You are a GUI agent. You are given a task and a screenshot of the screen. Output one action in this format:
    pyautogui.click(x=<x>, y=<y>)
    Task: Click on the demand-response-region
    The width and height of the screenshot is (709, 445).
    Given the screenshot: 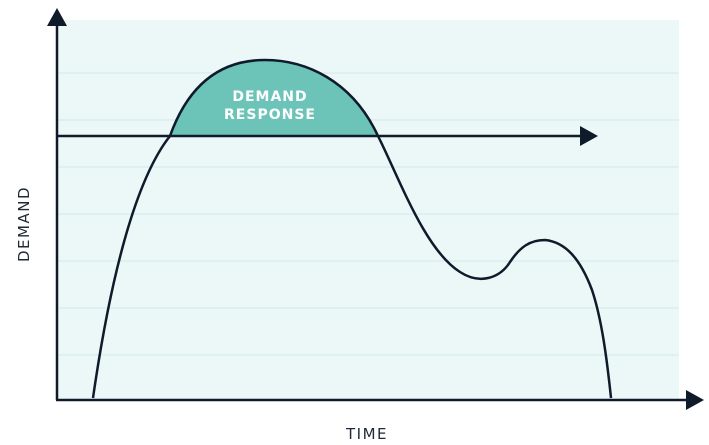 What is the action you would take?
    pyautogui.click(x=274, y=98)
    